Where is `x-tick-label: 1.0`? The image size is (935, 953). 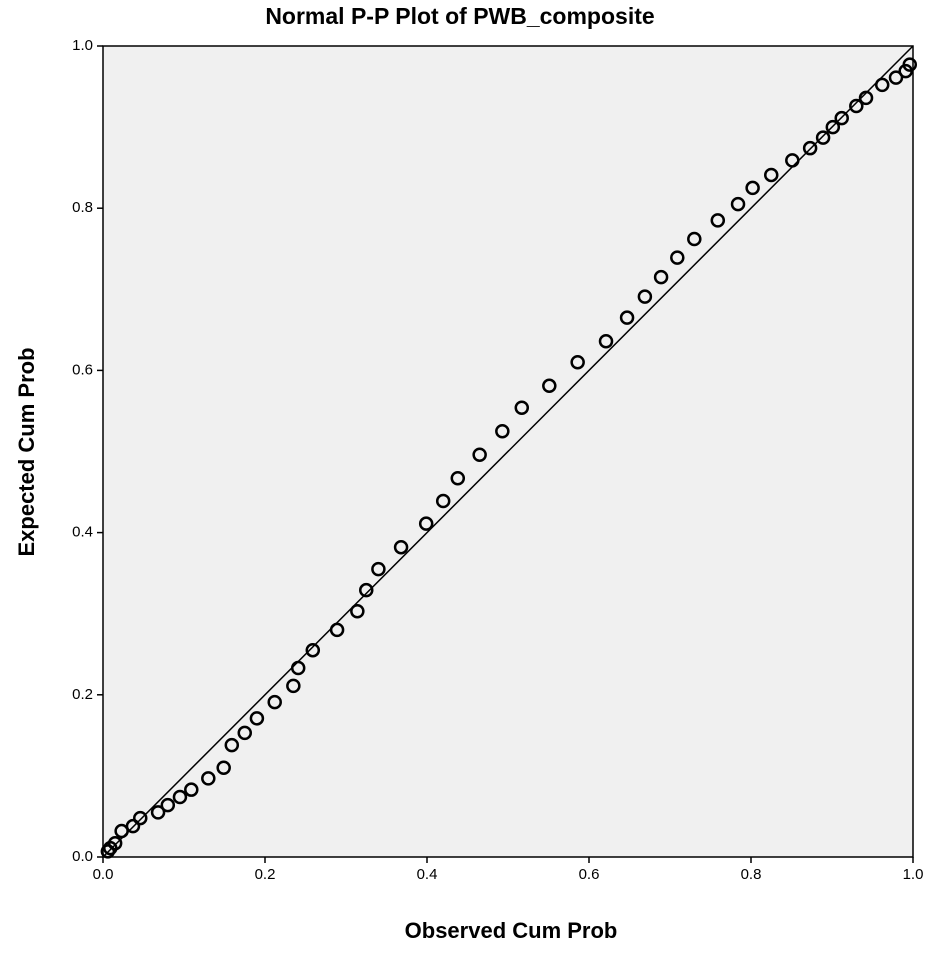 x-tick-label: 1.0 is located at coordinates (913, 874).